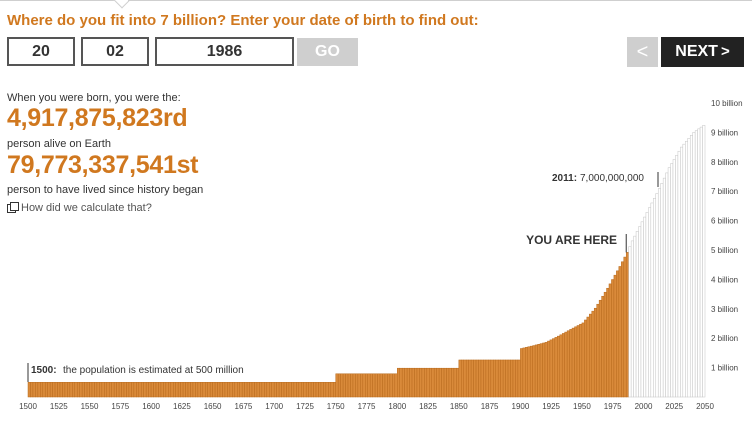 Image resolution: width=752 pixels, height=433 pixels. I want to click on month-input, so click(115, 51).